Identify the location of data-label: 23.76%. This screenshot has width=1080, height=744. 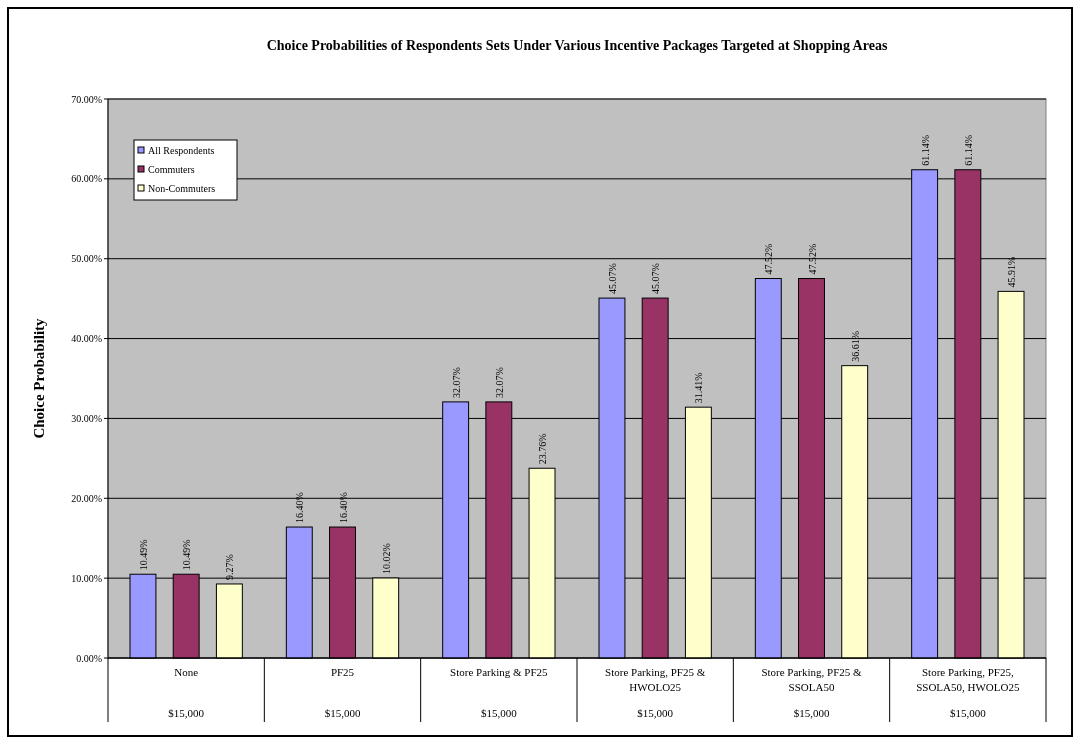
(543, 449).